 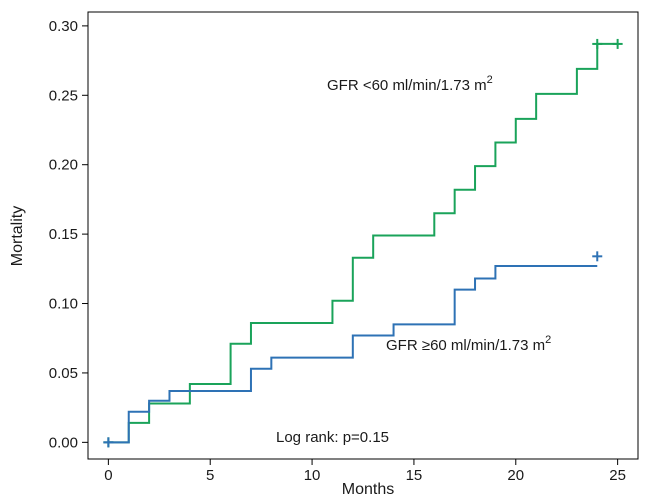 I want to click on y-tick-label: 0.05, so click(x=63, y=373).